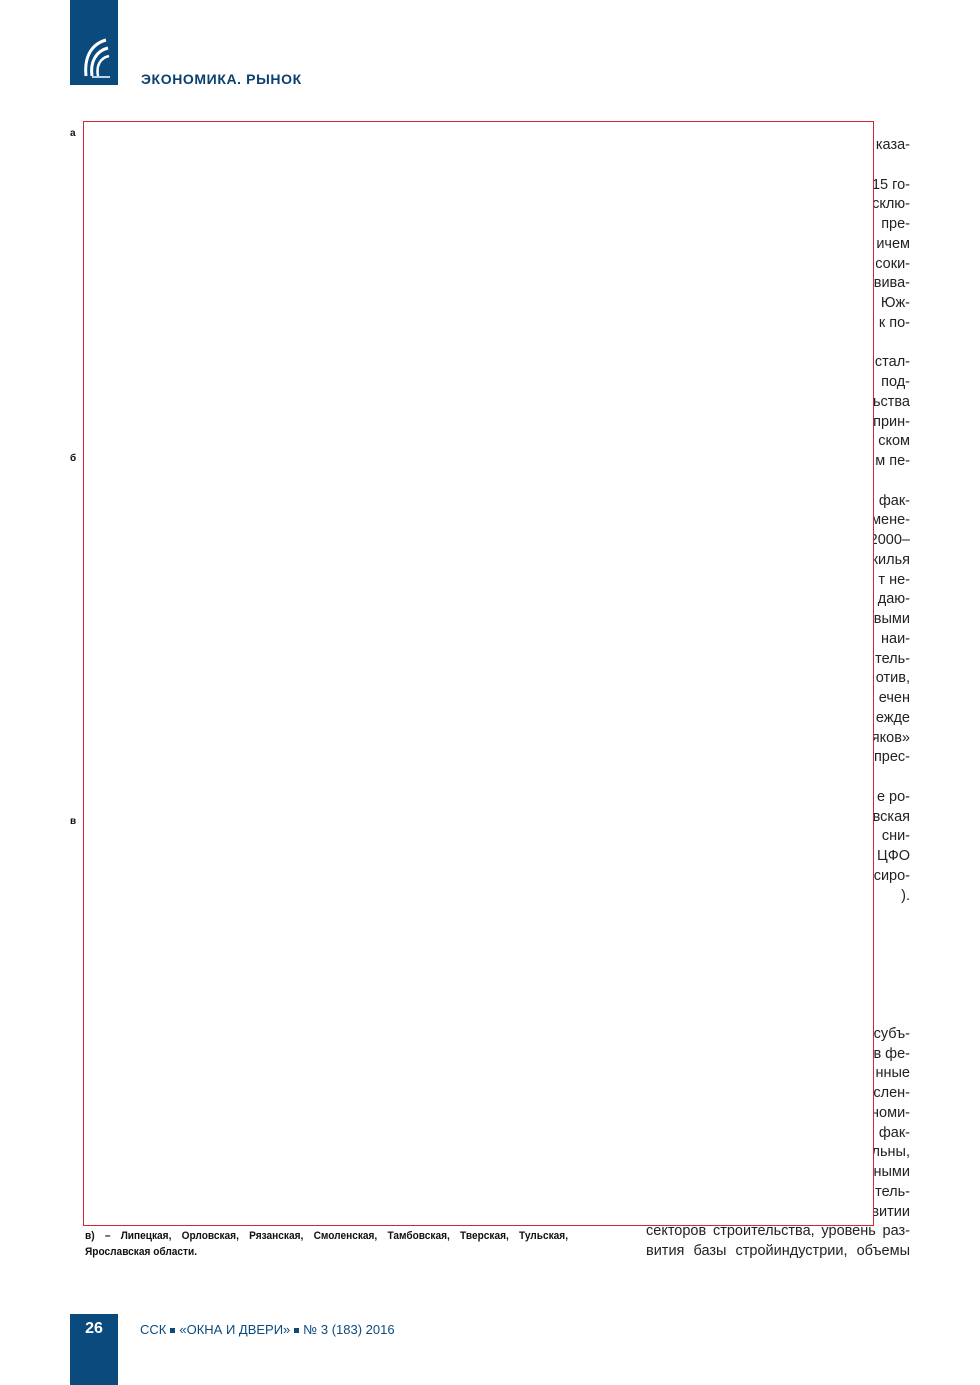  What do you see at coordinates (891, 401) in the screenshot?
I see `column-line: ьства` at bounding box center [891, 401].